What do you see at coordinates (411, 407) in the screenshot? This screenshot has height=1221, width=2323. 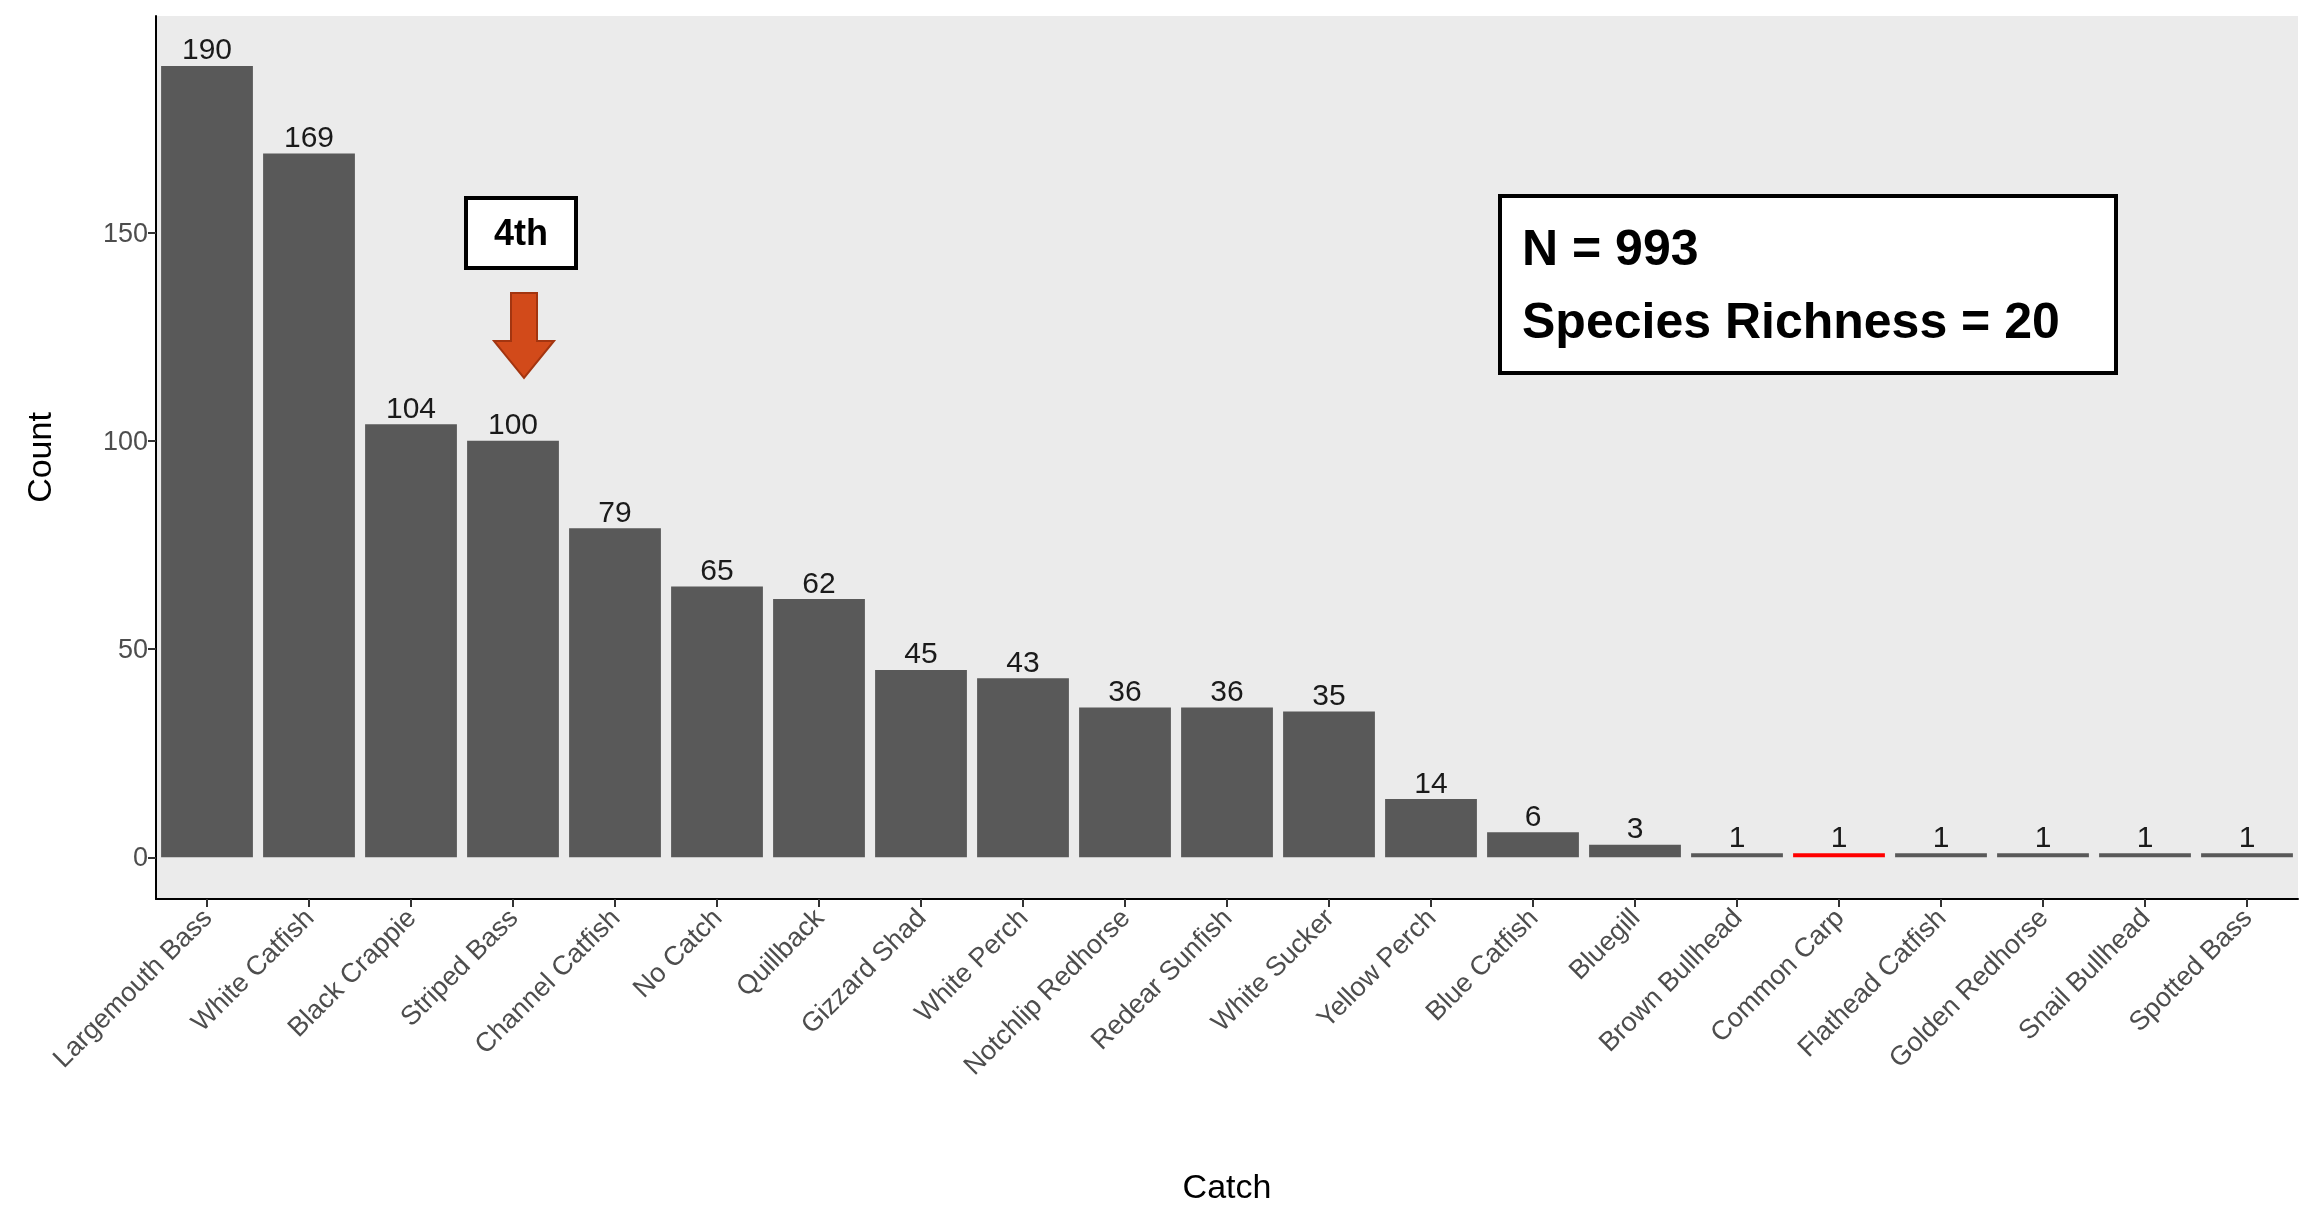 I see `data-label: 104` at bounding box center [411, 407].